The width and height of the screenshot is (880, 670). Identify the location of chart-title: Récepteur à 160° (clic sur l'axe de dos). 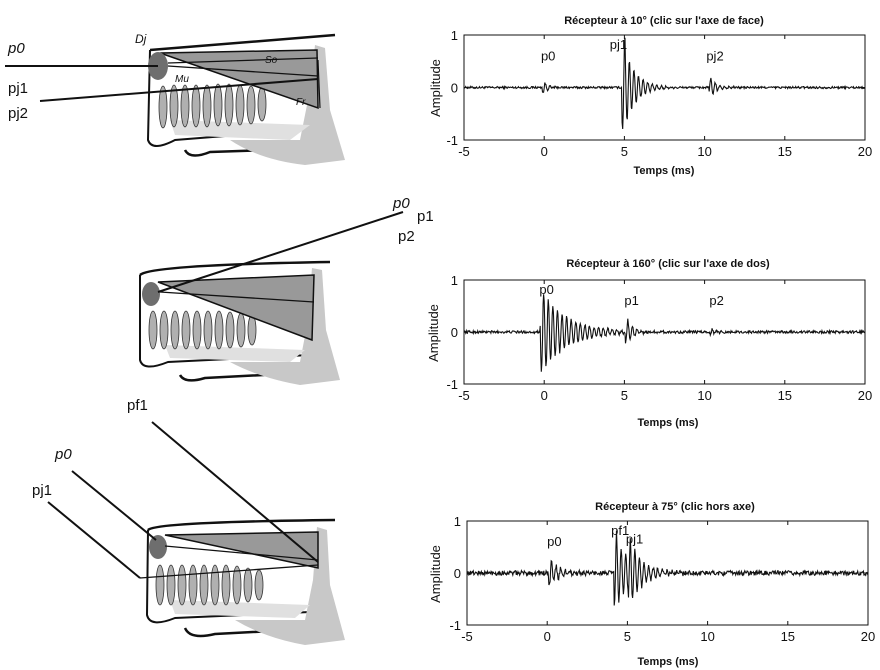
(668, 264).